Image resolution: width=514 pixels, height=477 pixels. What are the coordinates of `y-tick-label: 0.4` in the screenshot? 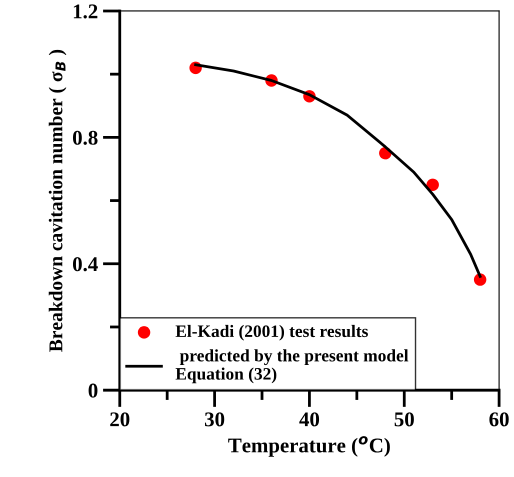 It's located at (85, 264).